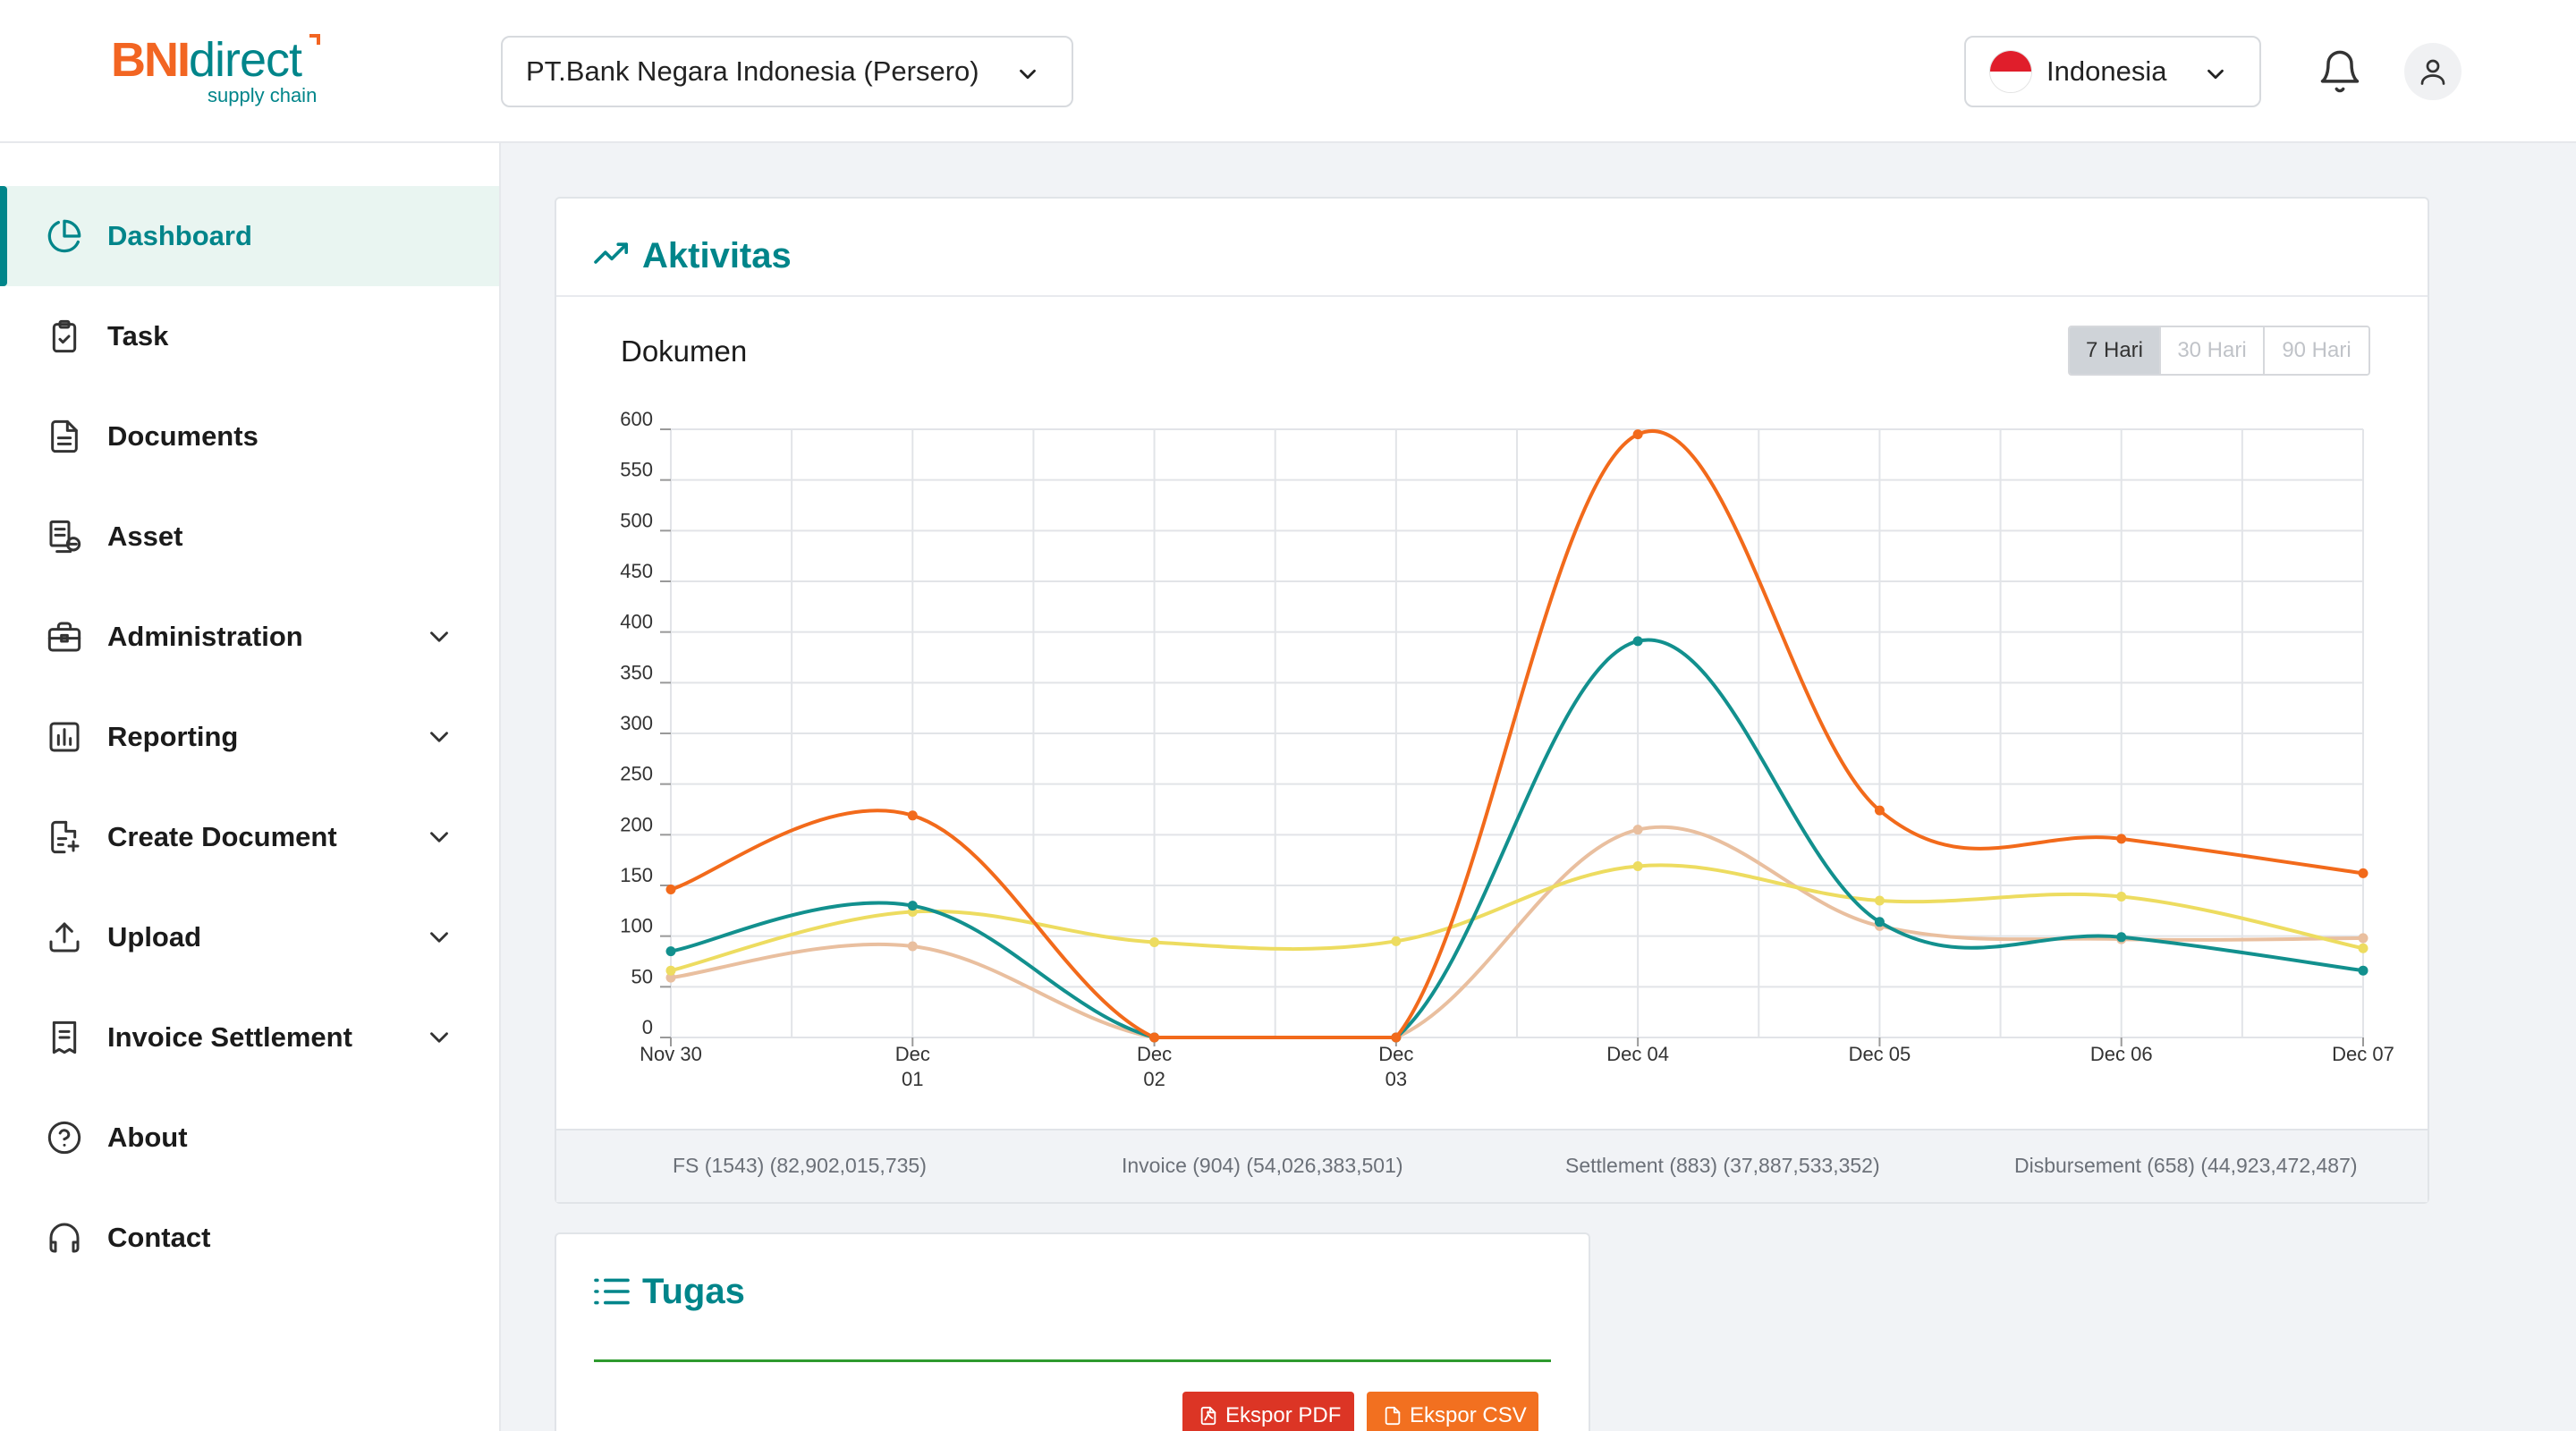  What do you see at coordinates (64, 337) in the screenshot?
I see `clipboard-check-icon` at bounding box center [64, 337].